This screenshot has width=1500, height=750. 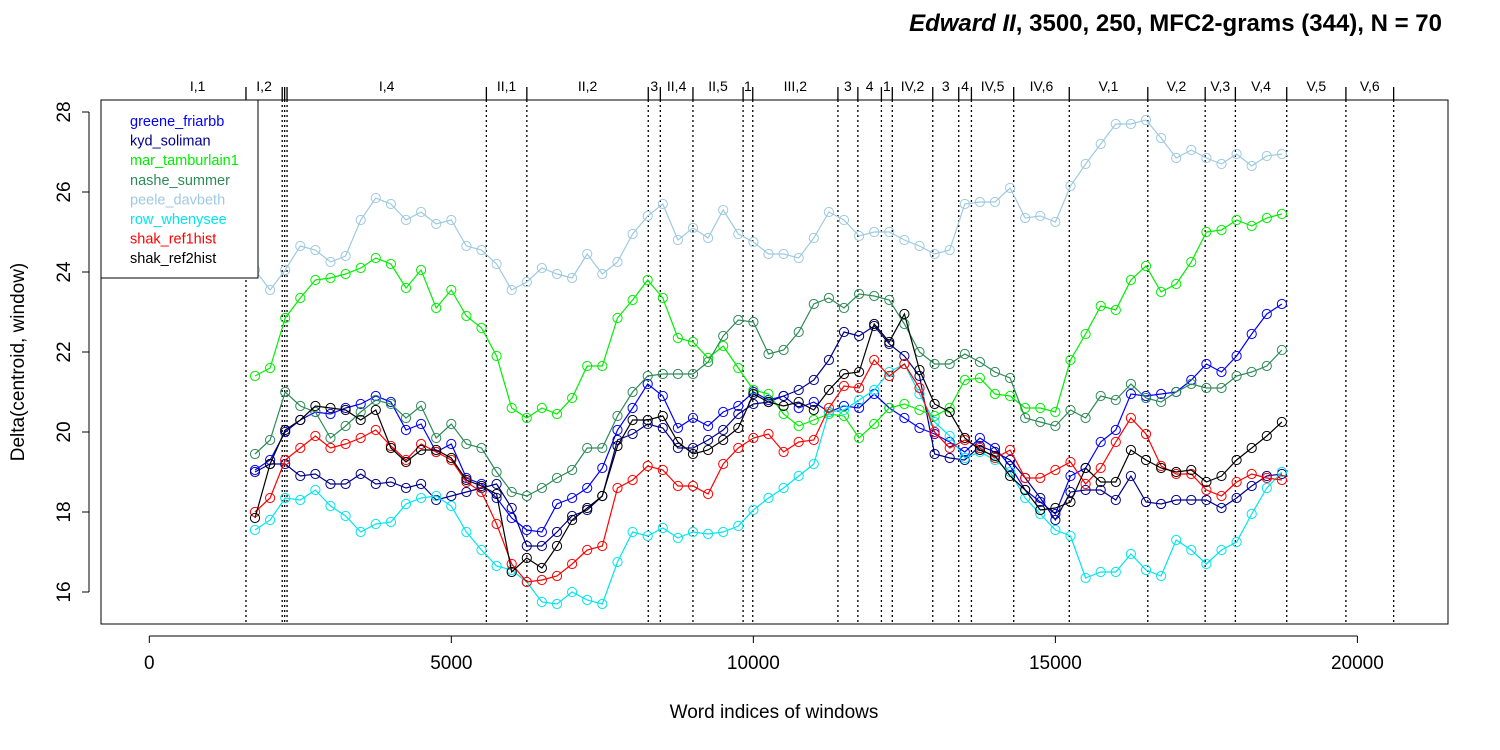 I want to click on scene-label-21: V,4, so click(x=1261, y=86).